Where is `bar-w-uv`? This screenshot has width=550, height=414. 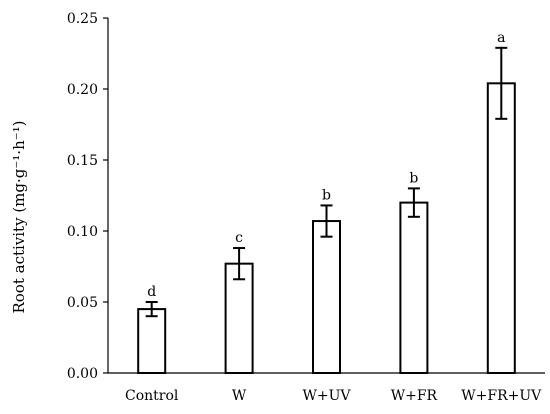
bar-w-uv is located at coordinates (326, 297).